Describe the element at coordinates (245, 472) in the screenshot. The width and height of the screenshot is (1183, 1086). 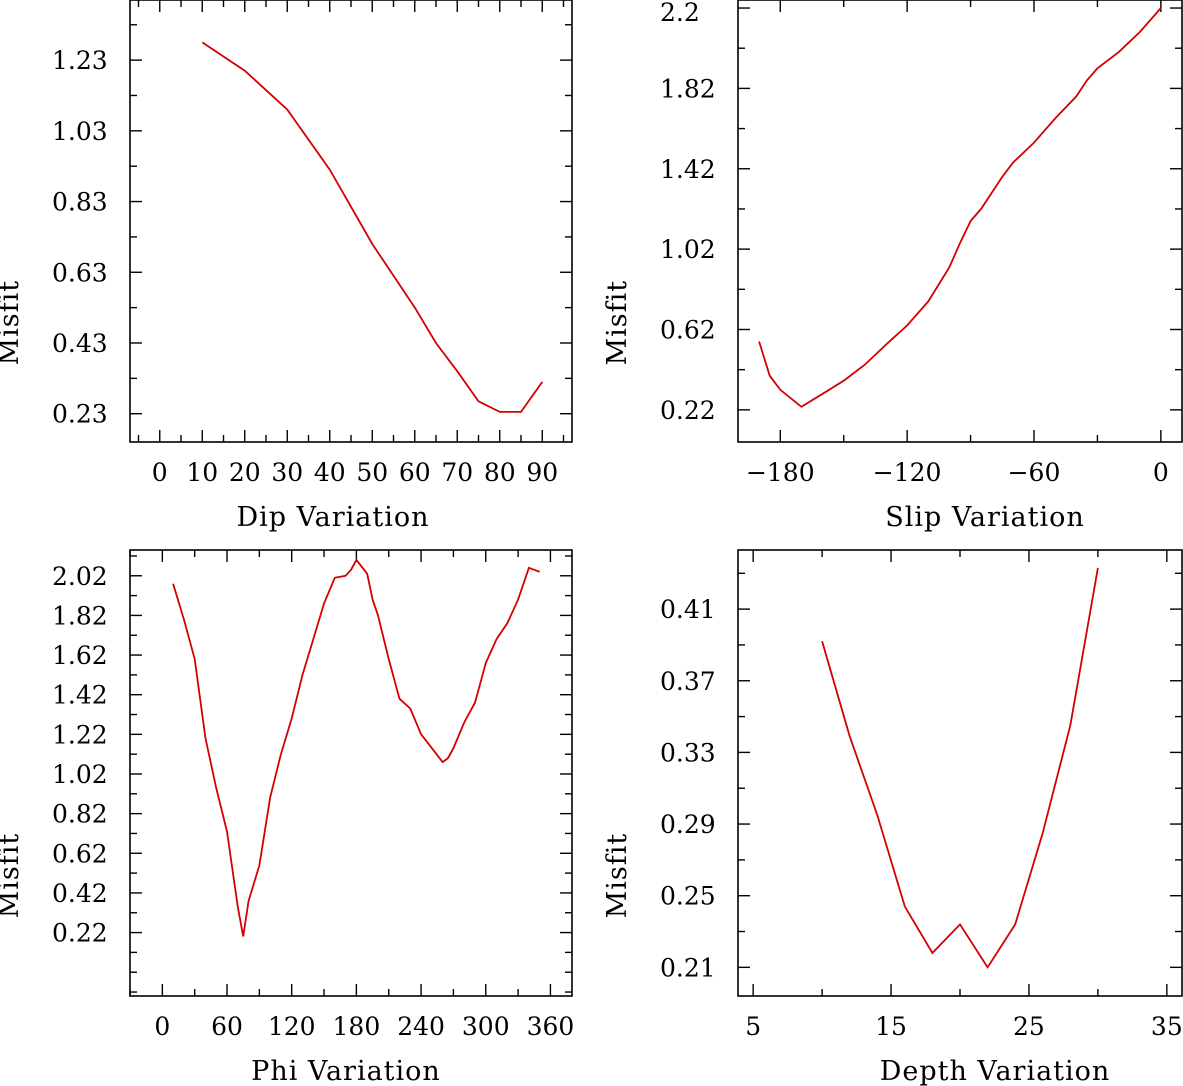
I see `x-tick-label: 20` at that location.